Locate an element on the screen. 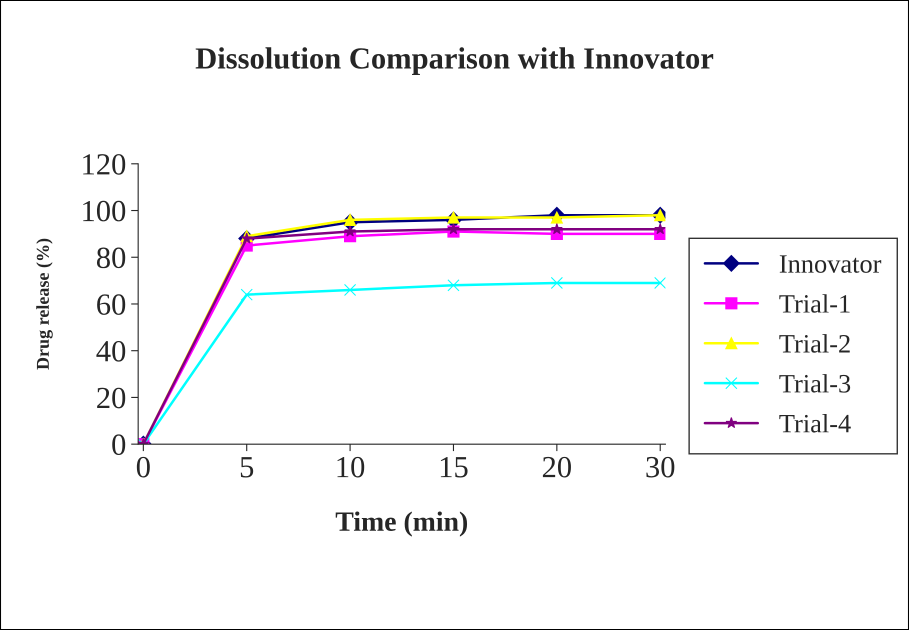 This screenshot has width=909, height=630. y-tick-label: 100 is located at coordinates (104, 211).